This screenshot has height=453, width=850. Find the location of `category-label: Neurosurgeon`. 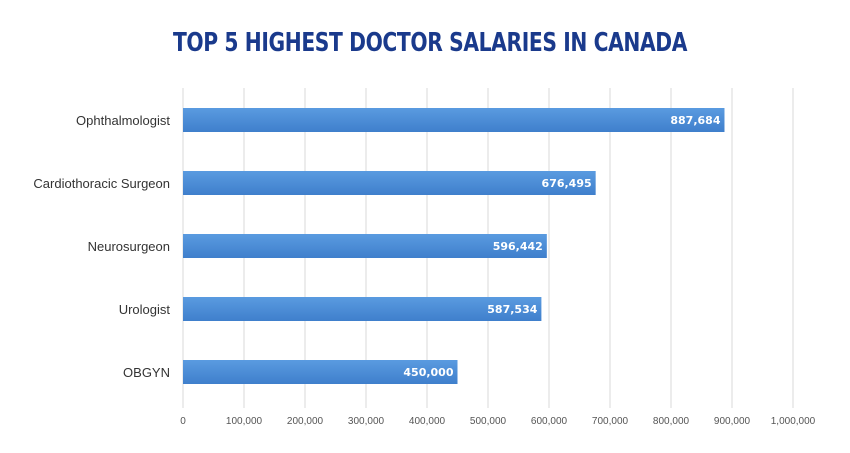

category-label: Neurosurgeon is located at coordinates (129, 246).